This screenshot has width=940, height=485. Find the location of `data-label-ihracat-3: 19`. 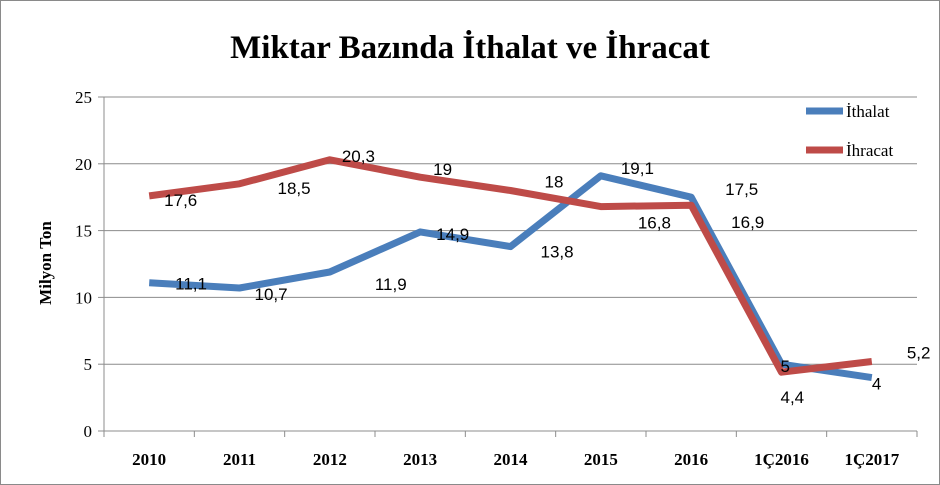

data-label-ihracat-3: 19 is located at coordinates (442, 169).